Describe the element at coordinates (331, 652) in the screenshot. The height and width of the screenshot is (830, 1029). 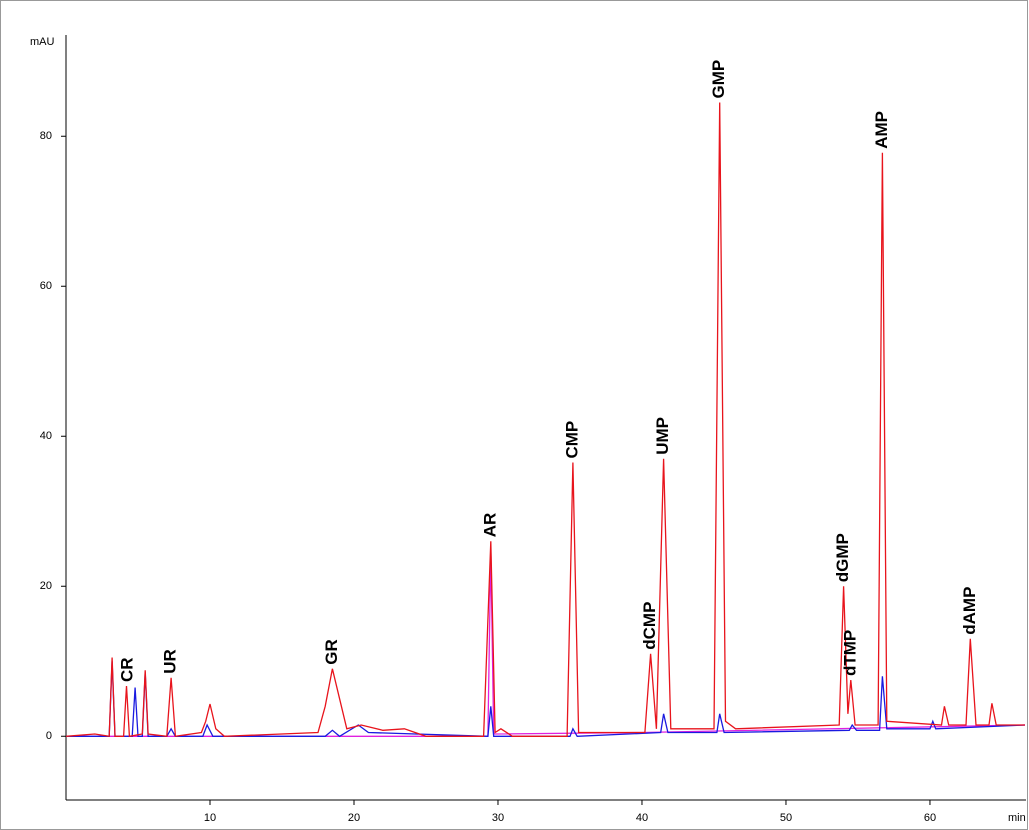
I see `peak-label: GR` at that location.